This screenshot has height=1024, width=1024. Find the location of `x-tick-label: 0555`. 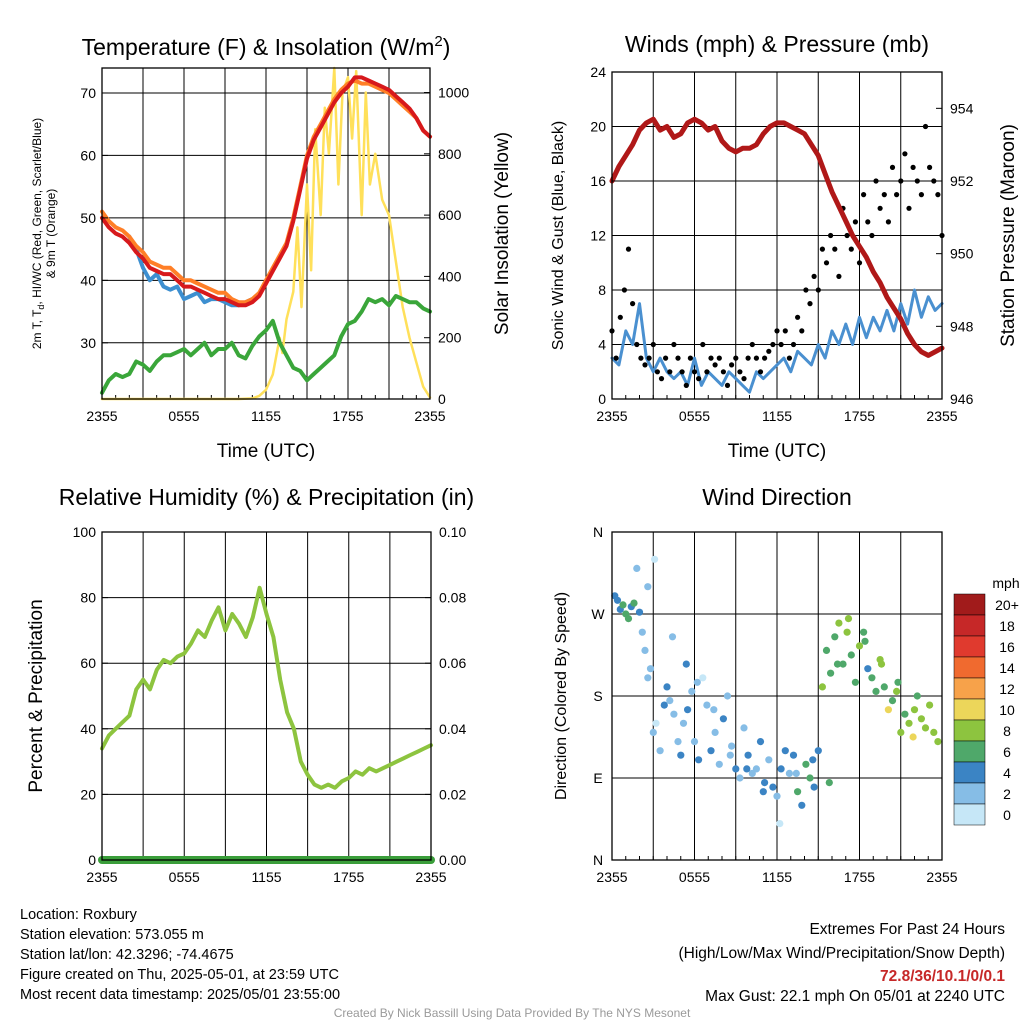

x-tick-label: 0555 is located at coordinates (184, 877).